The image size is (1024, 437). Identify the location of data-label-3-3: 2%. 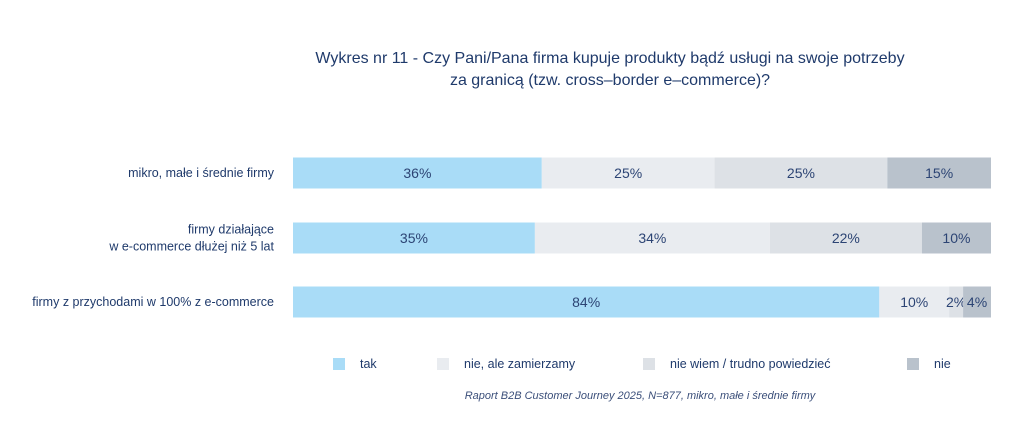
(956, 302).